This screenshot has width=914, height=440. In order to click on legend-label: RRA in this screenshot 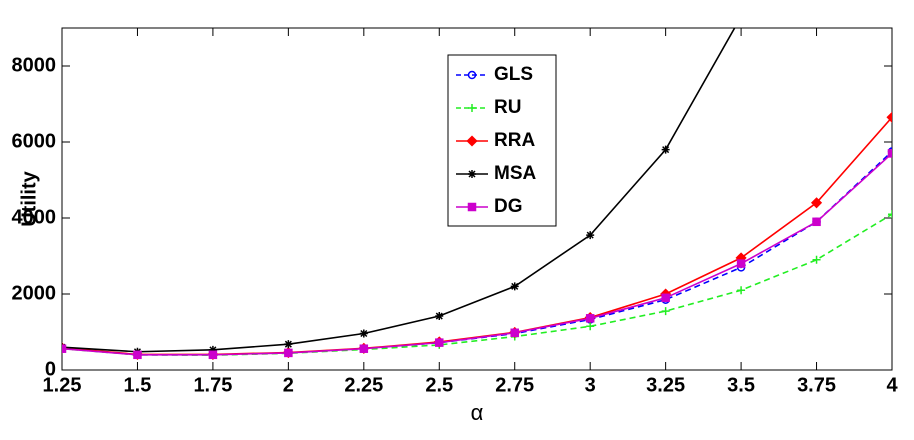, I will do `click(514, 140)`.